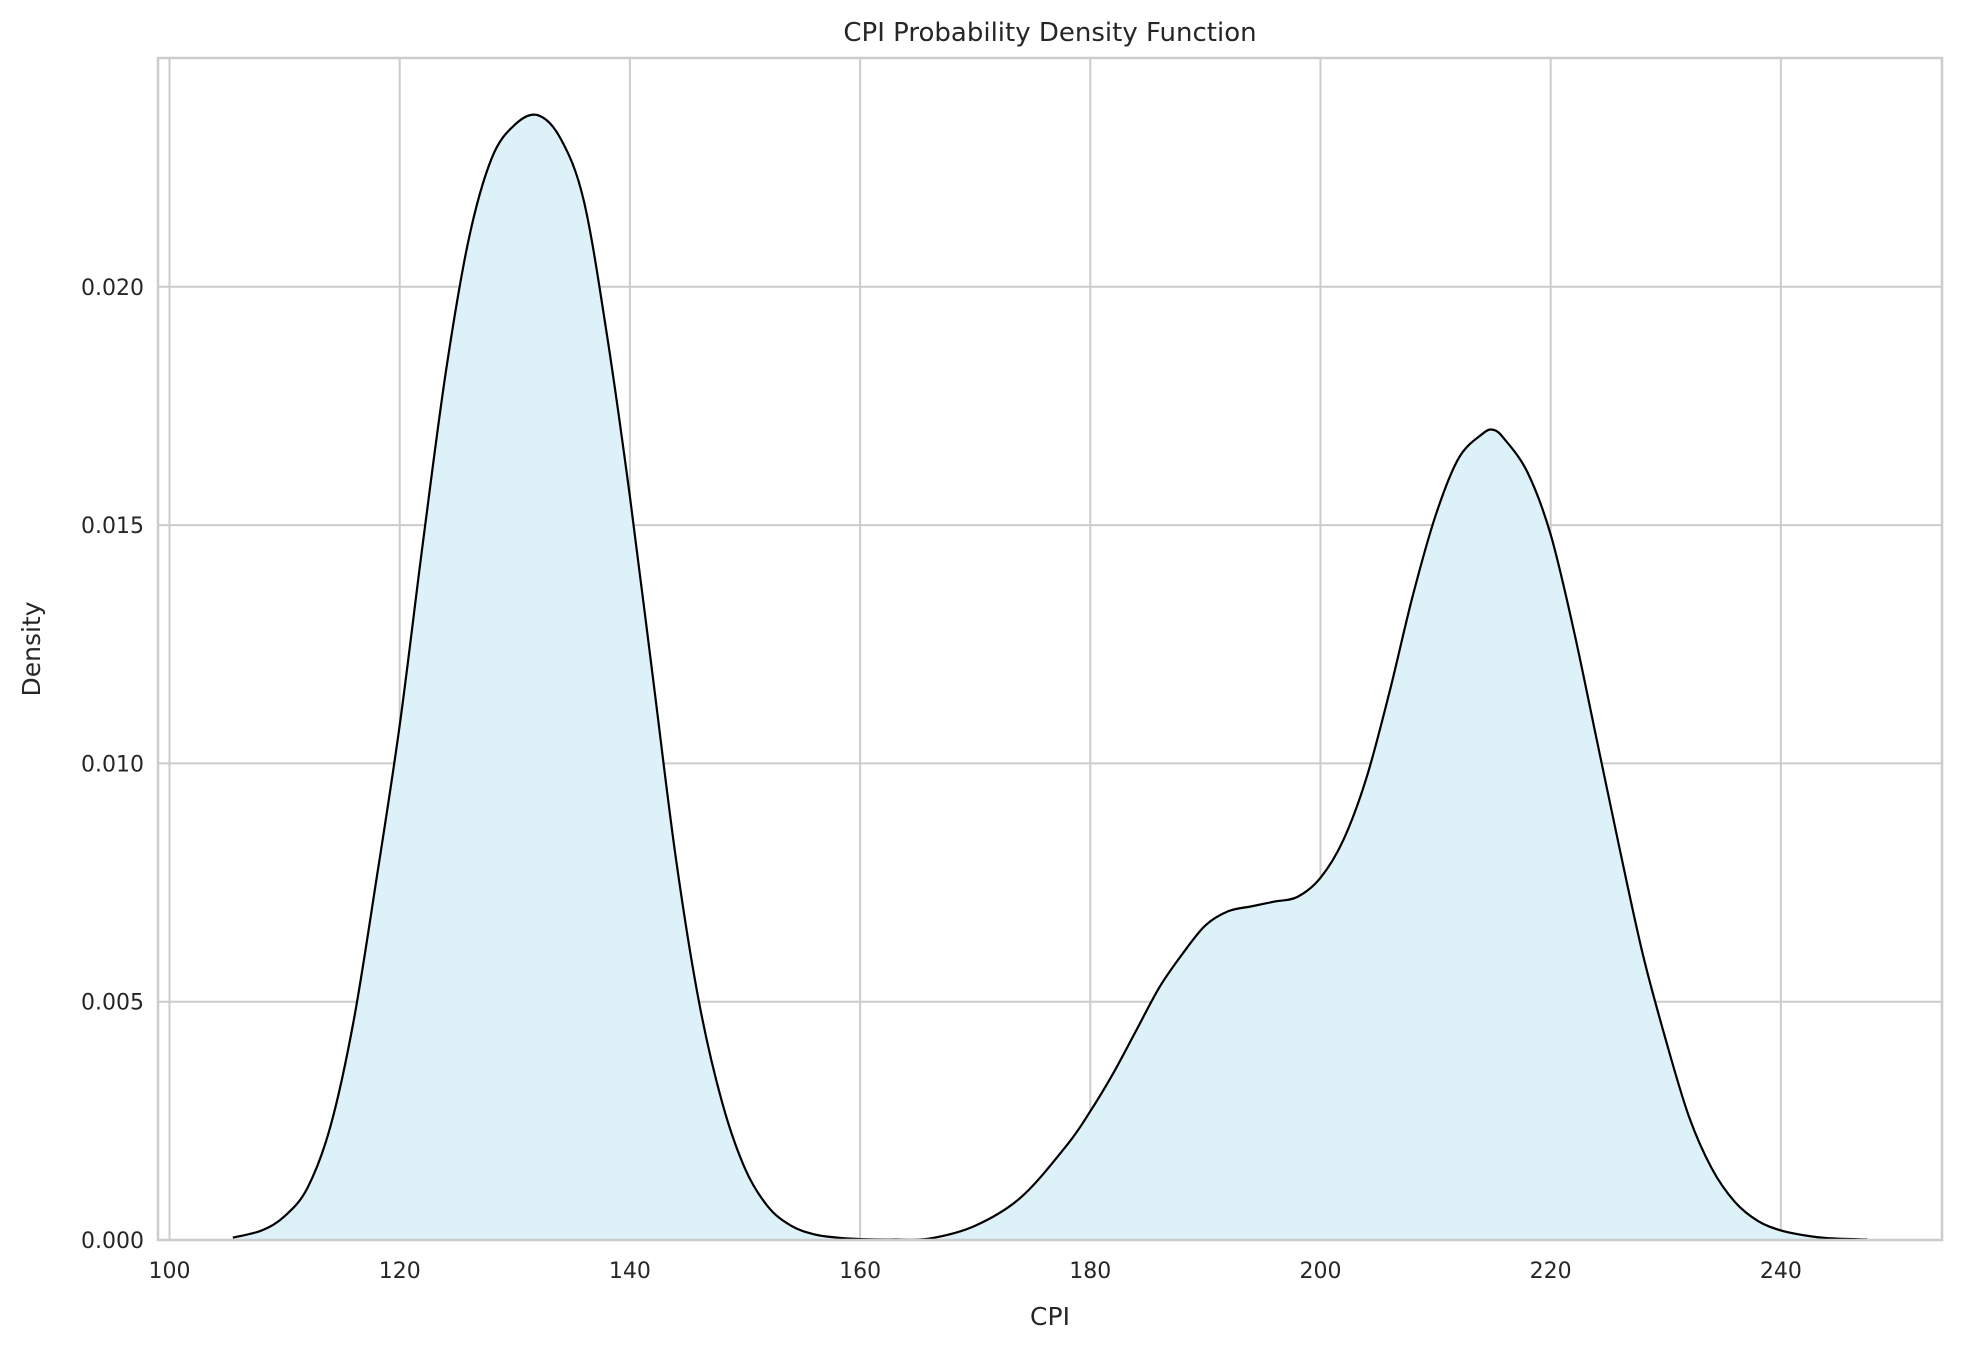 The image size is (1962, 1353). What do you see at coordinates (1781, 1271) in the screenshot?
I see `x-tick-label: 240` at bounding box center [1781, 1271].